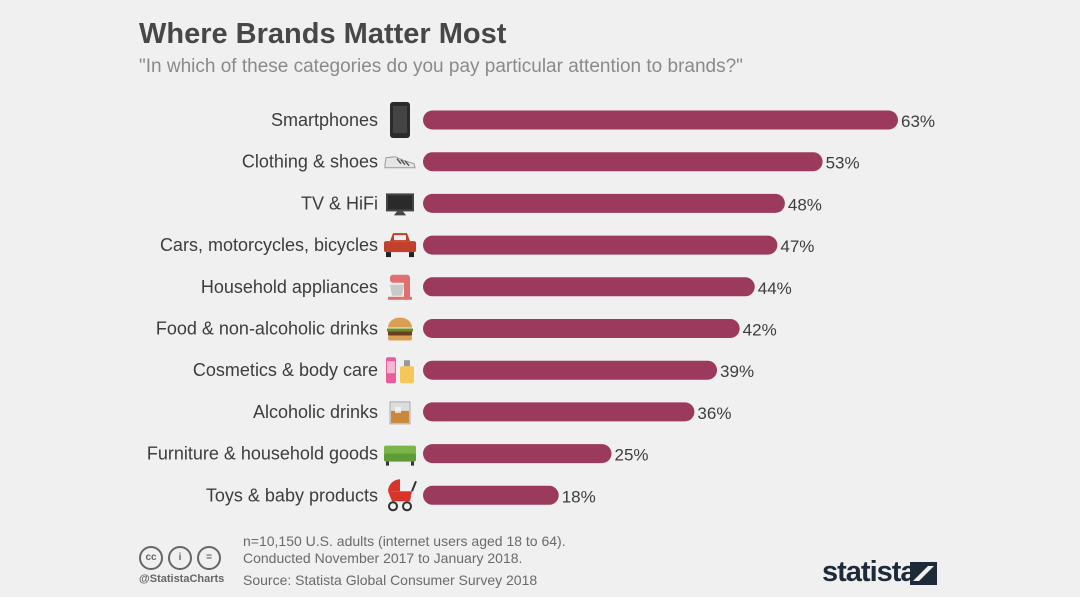  I want to click on stand-mixer-icon, so click(400, 287).